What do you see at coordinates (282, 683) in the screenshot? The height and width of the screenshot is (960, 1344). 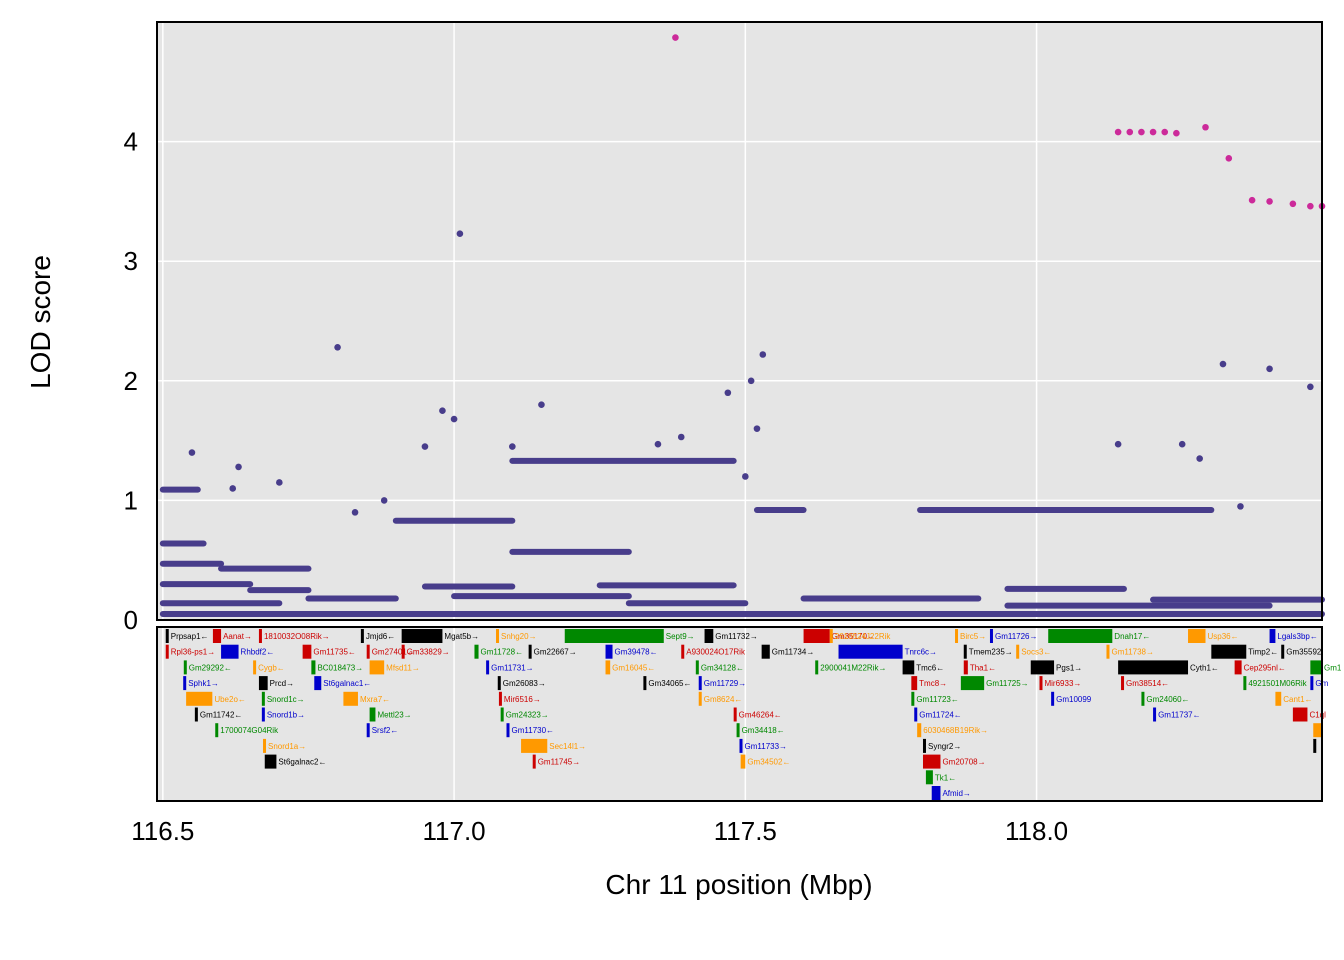 I see `gene-label: Prcd→` at bounding box center [282, 683].